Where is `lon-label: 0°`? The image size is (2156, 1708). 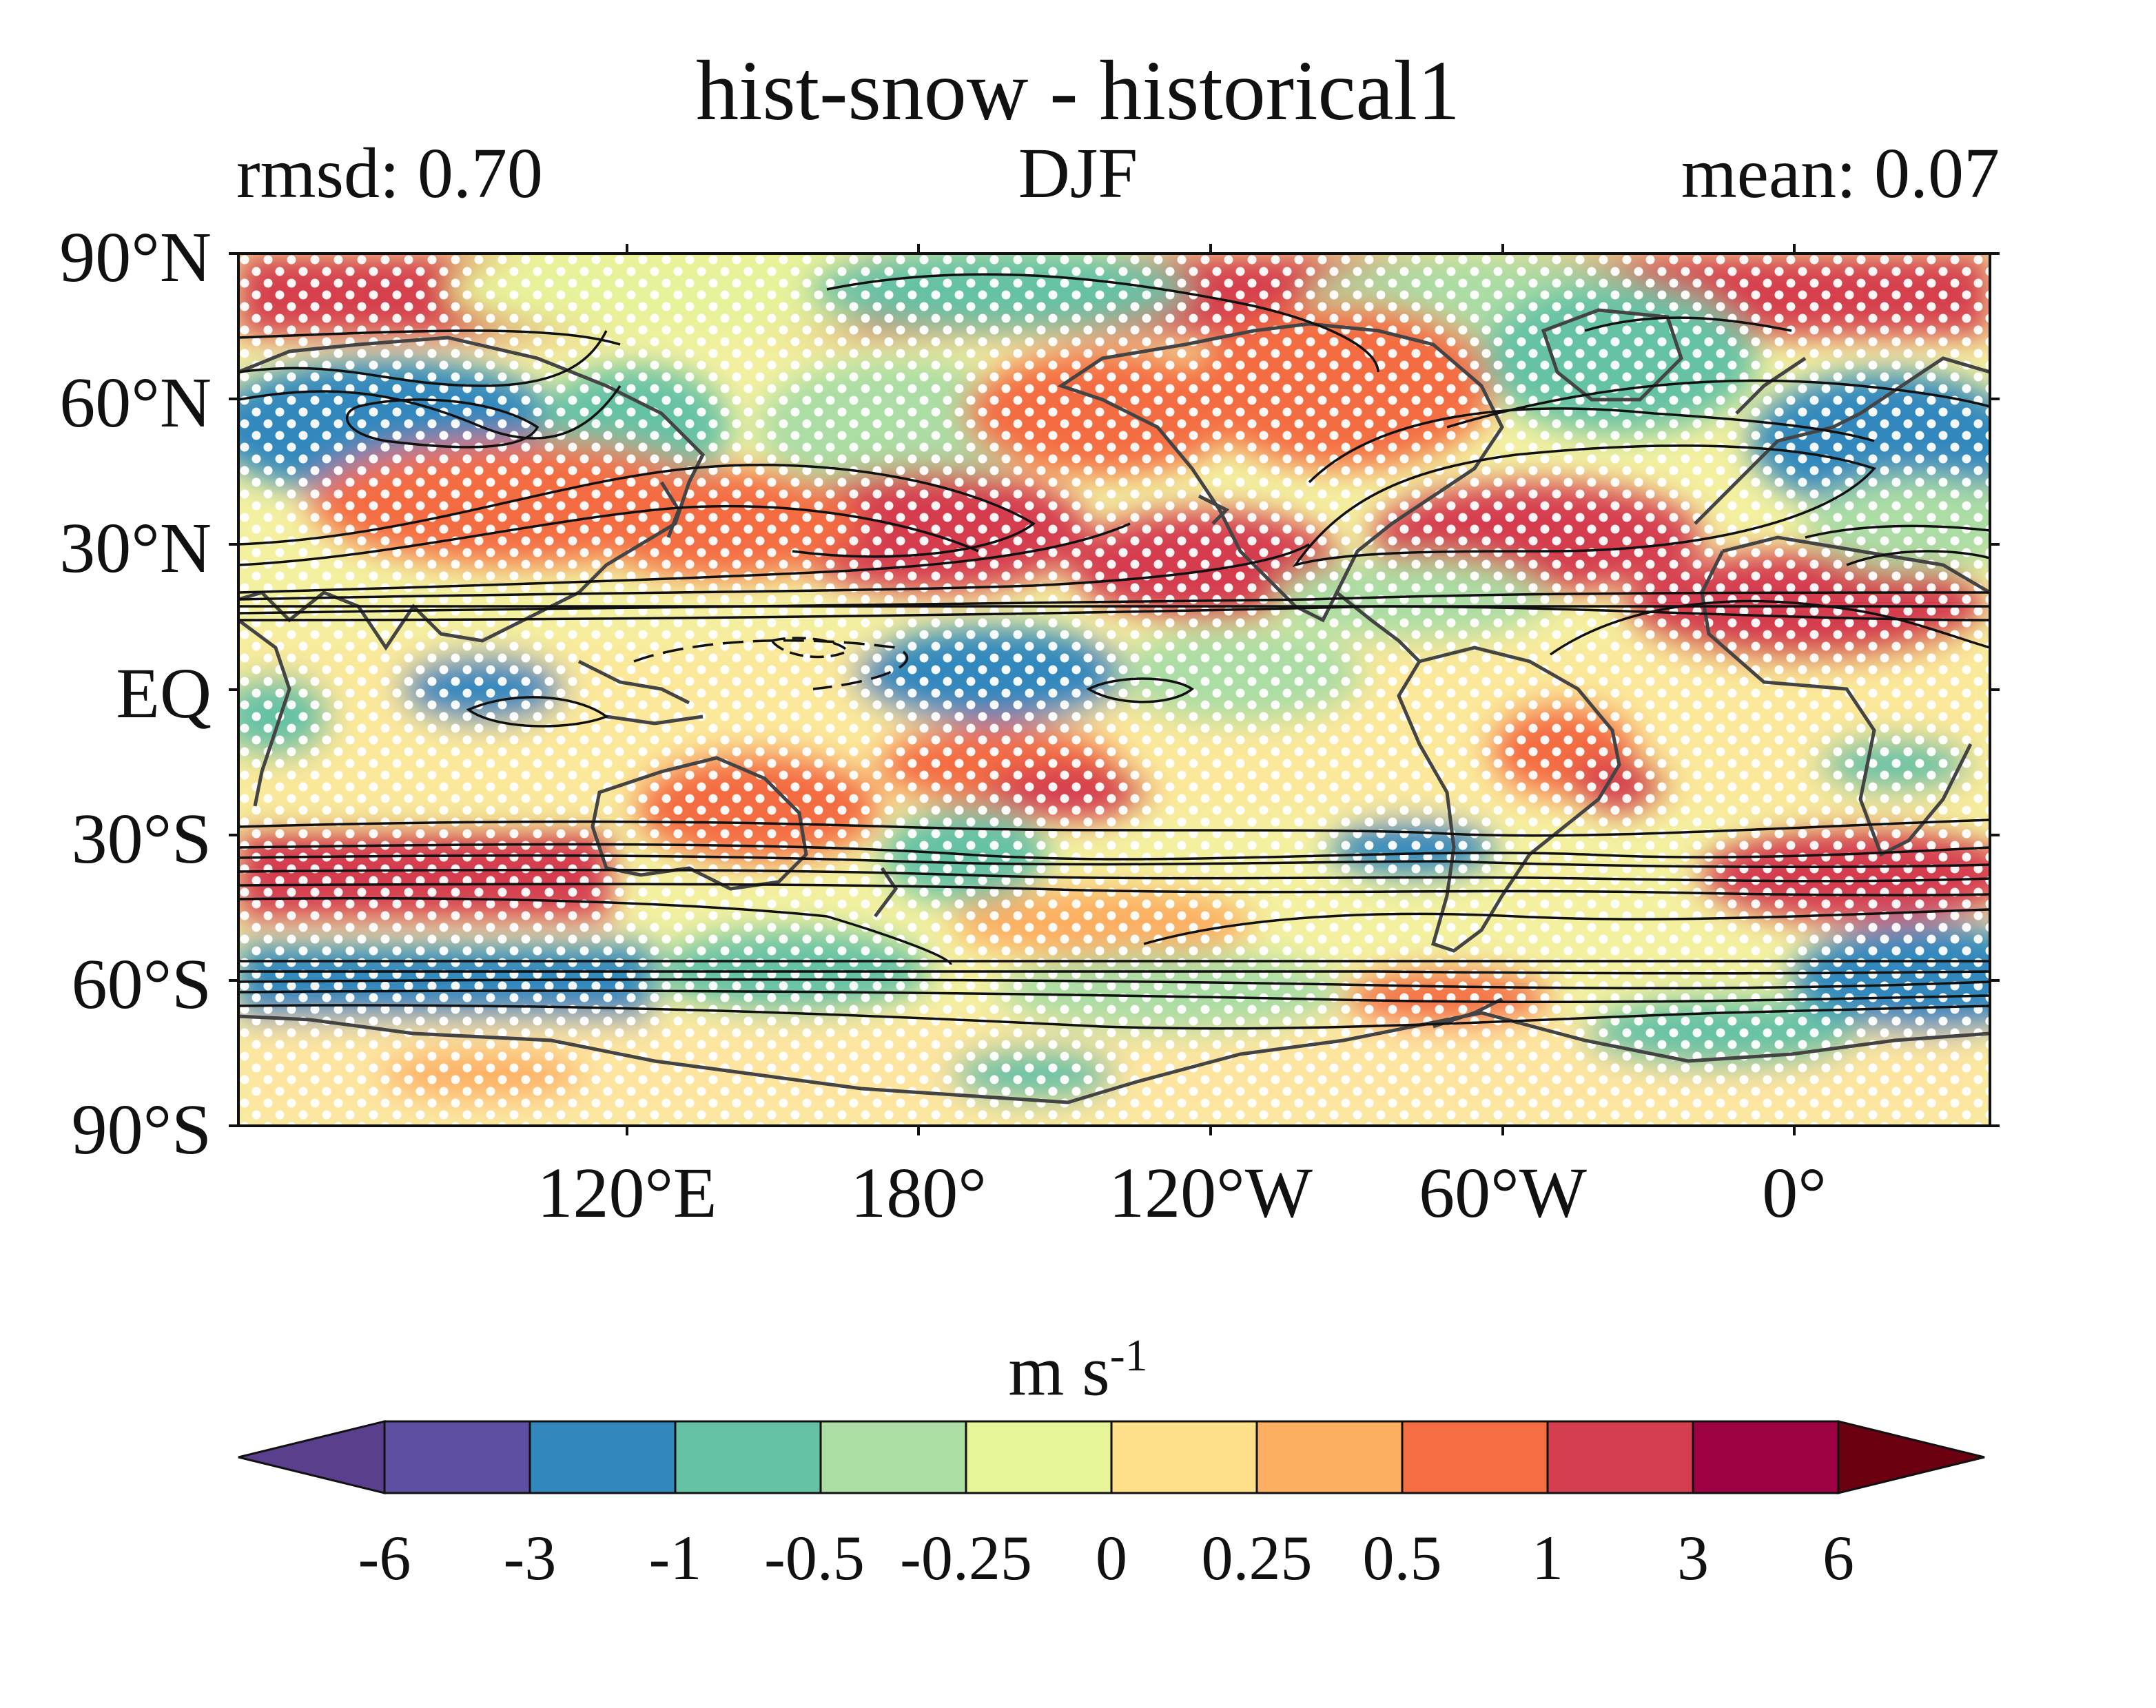 lon-label: 0° is located at coordinates (1794, 1193).